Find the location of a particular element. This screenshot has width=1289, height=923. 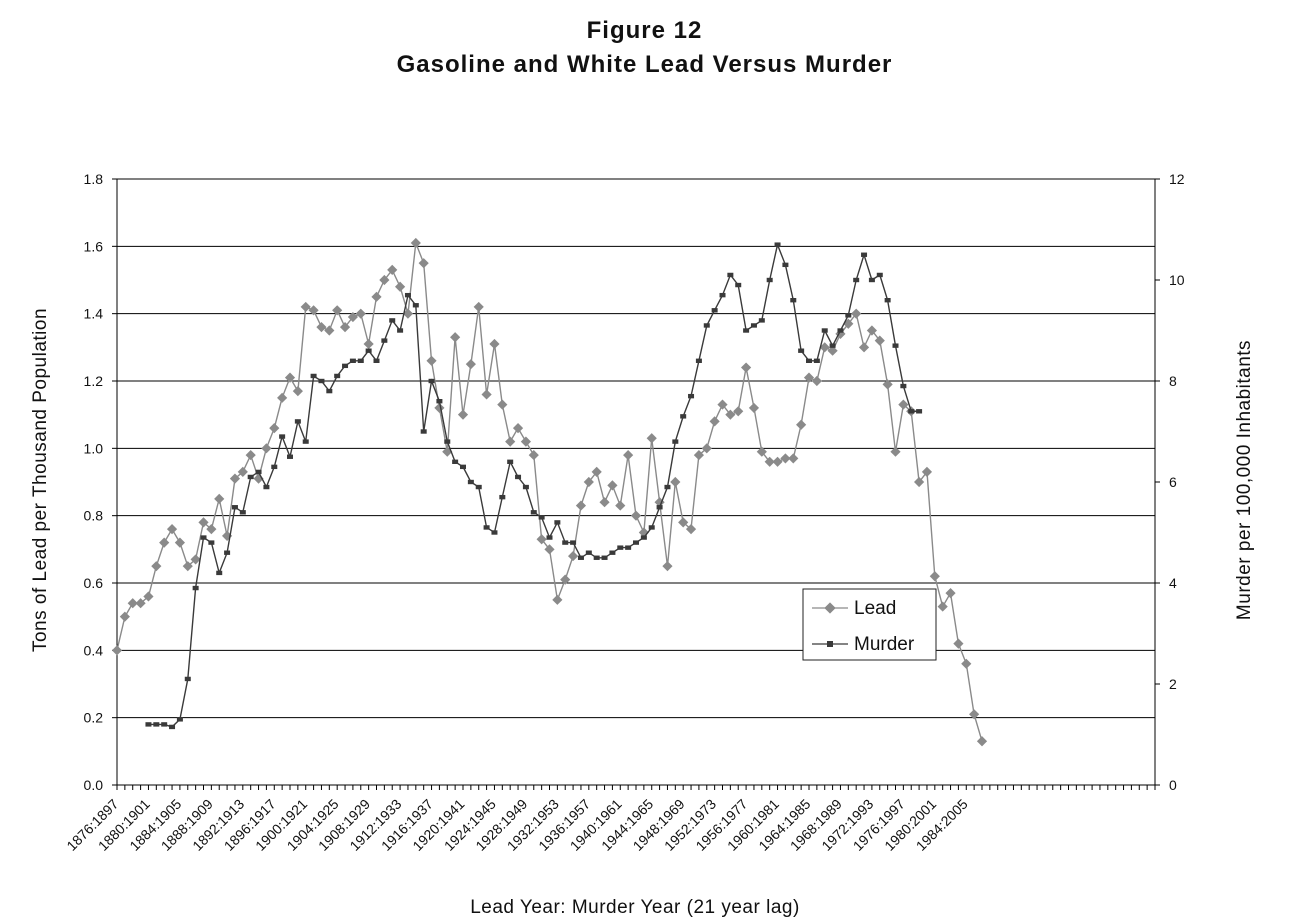

y-axis-title: Tons of Lead per Thousand Population is located at coordinates (40, 480).